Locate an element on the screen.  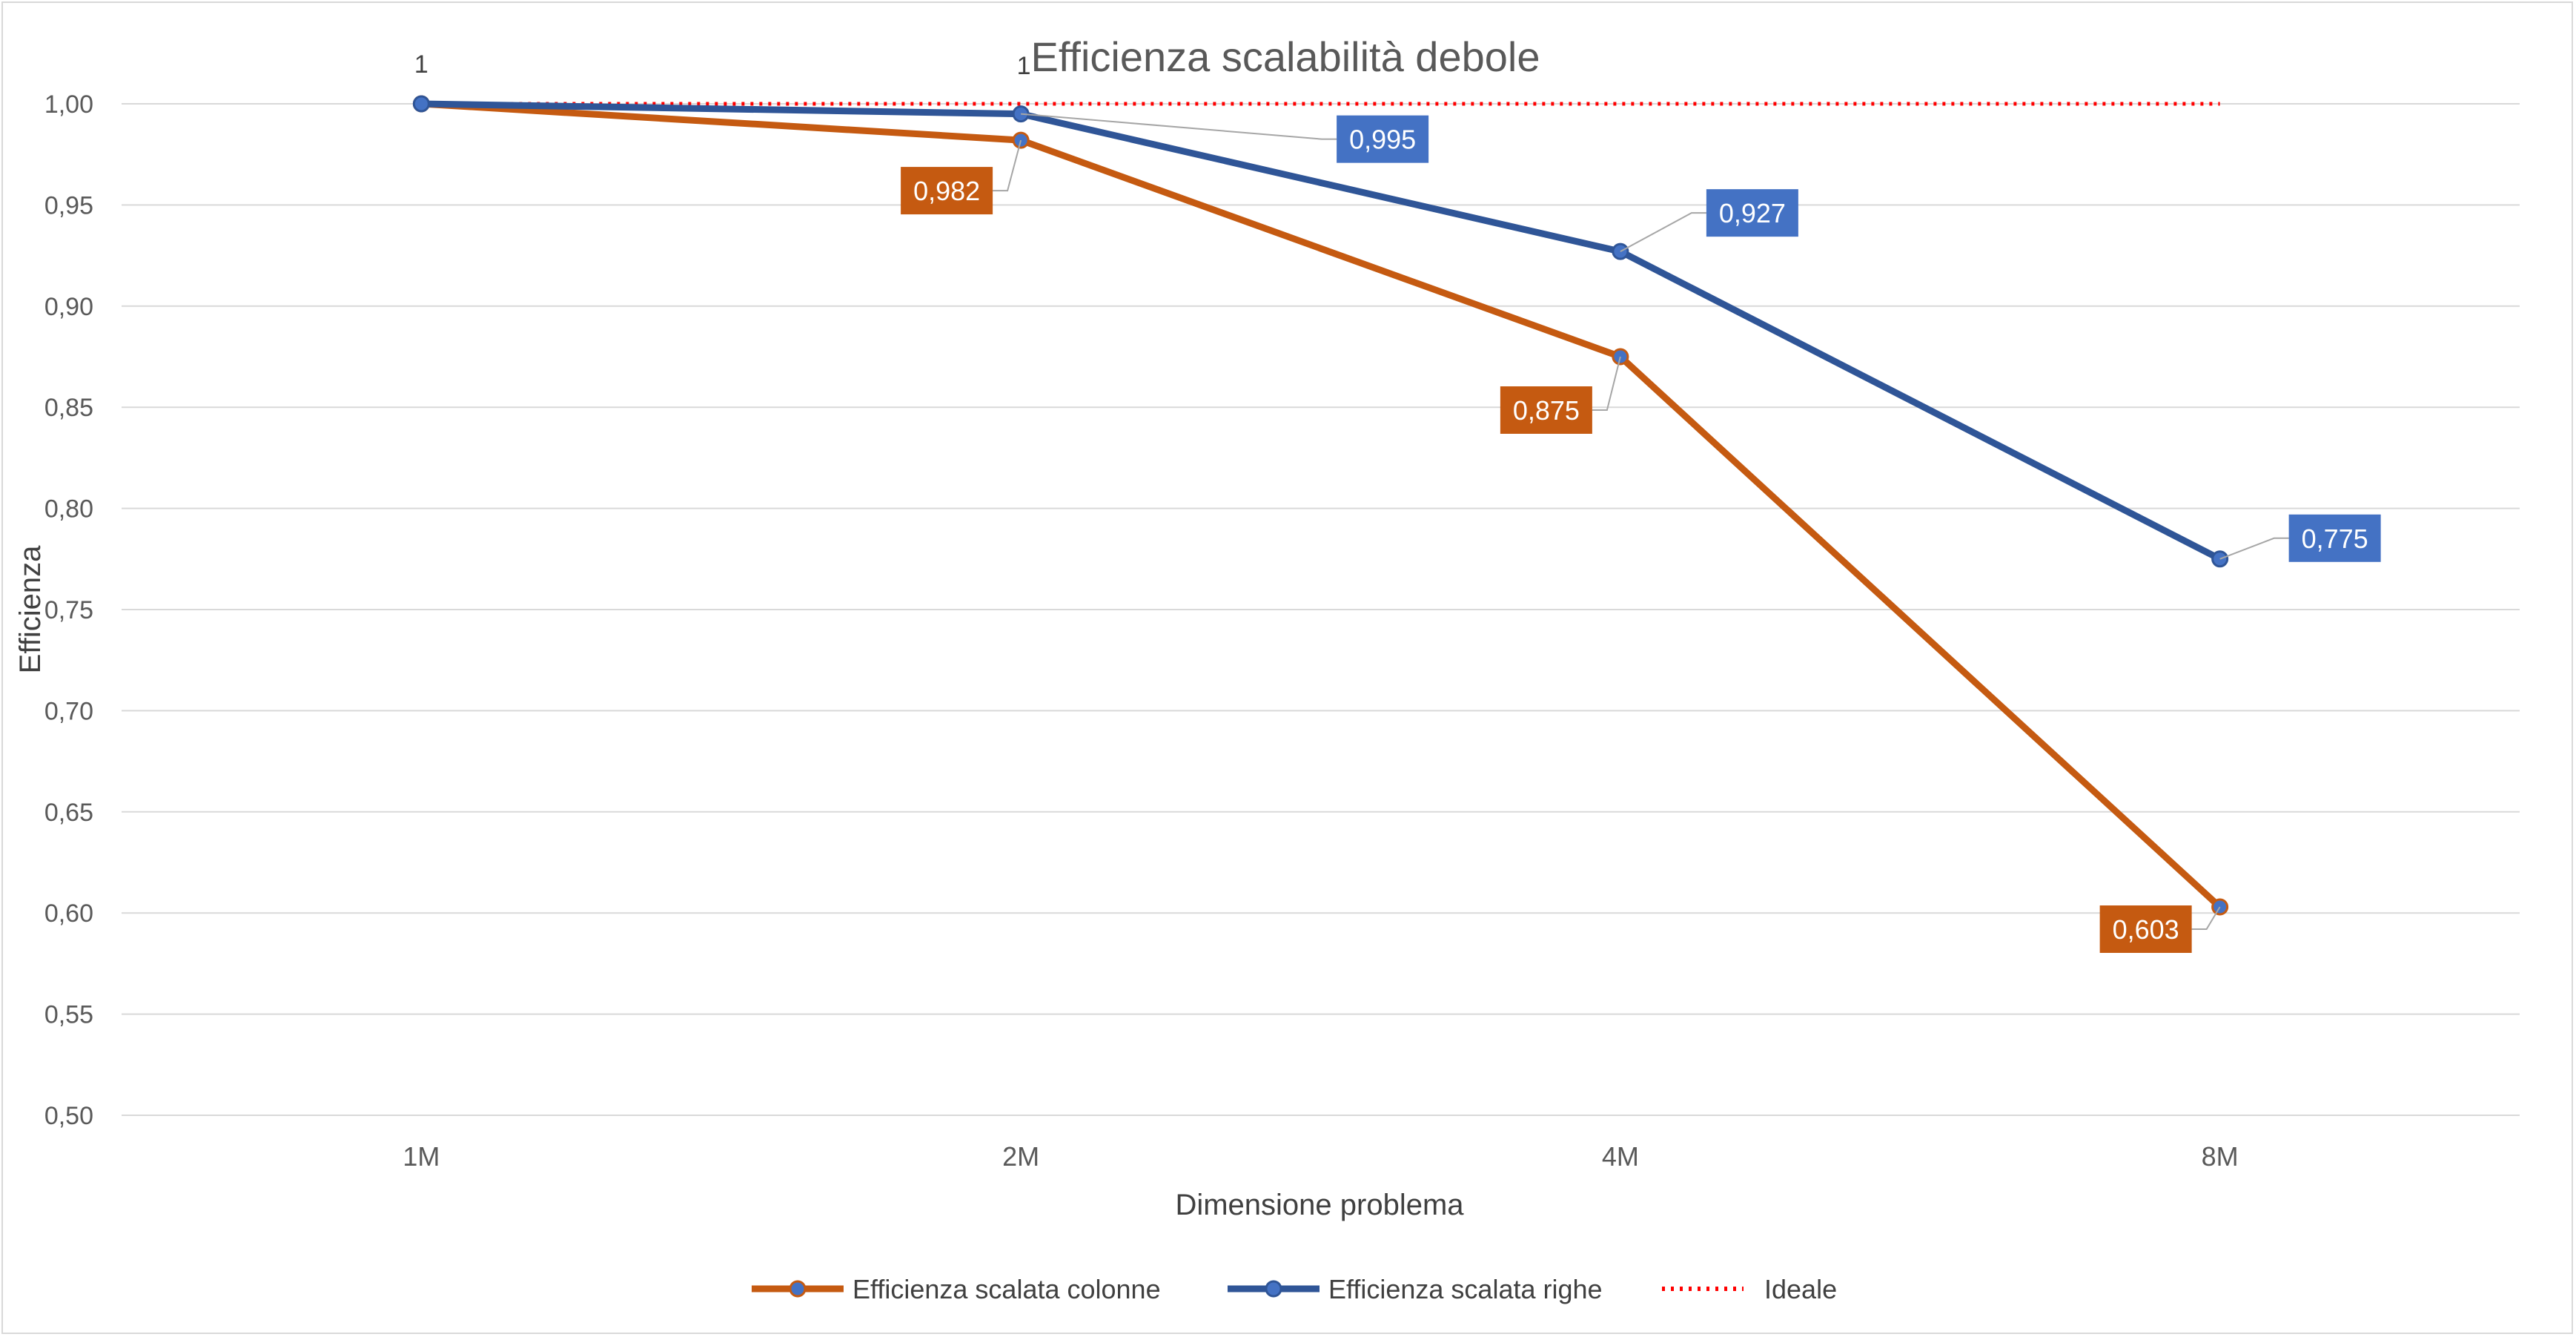
y-tick-label: 0,80 is located at coordinates (68, 509).